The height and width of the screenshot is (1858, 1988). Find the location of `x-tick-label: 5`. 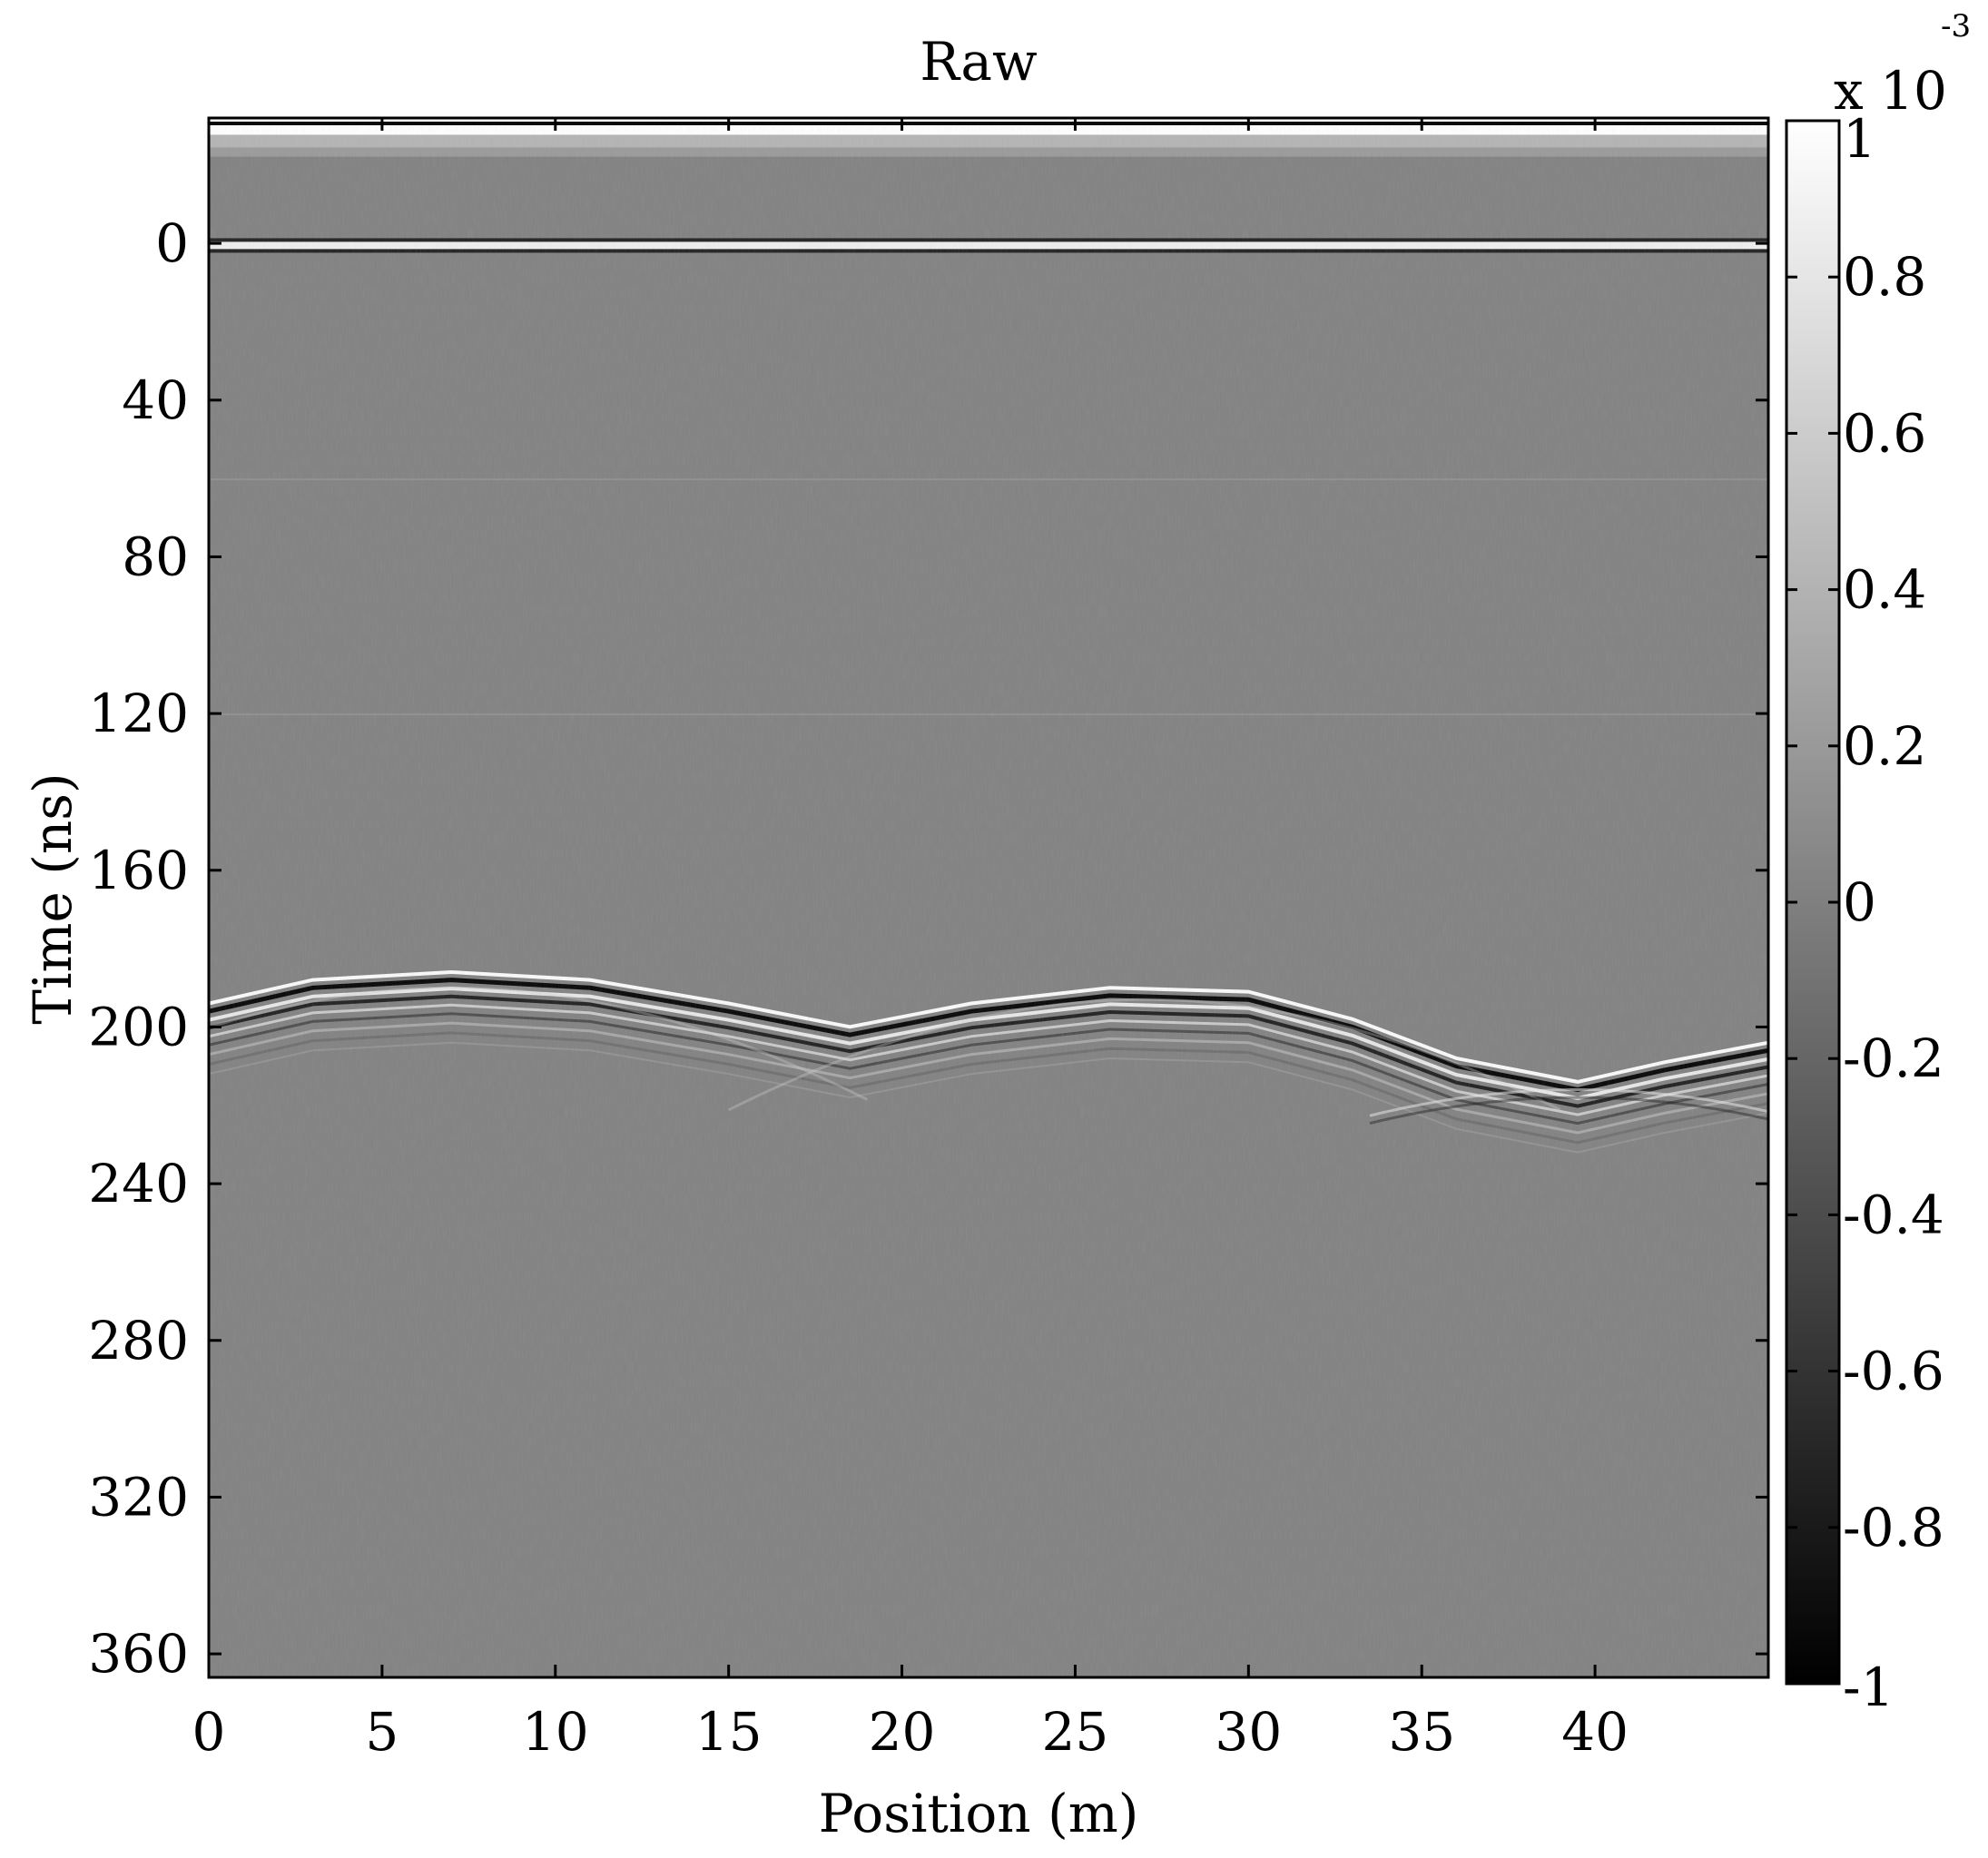

x-tick-label: 5 is located at coordinates (382, 1732).